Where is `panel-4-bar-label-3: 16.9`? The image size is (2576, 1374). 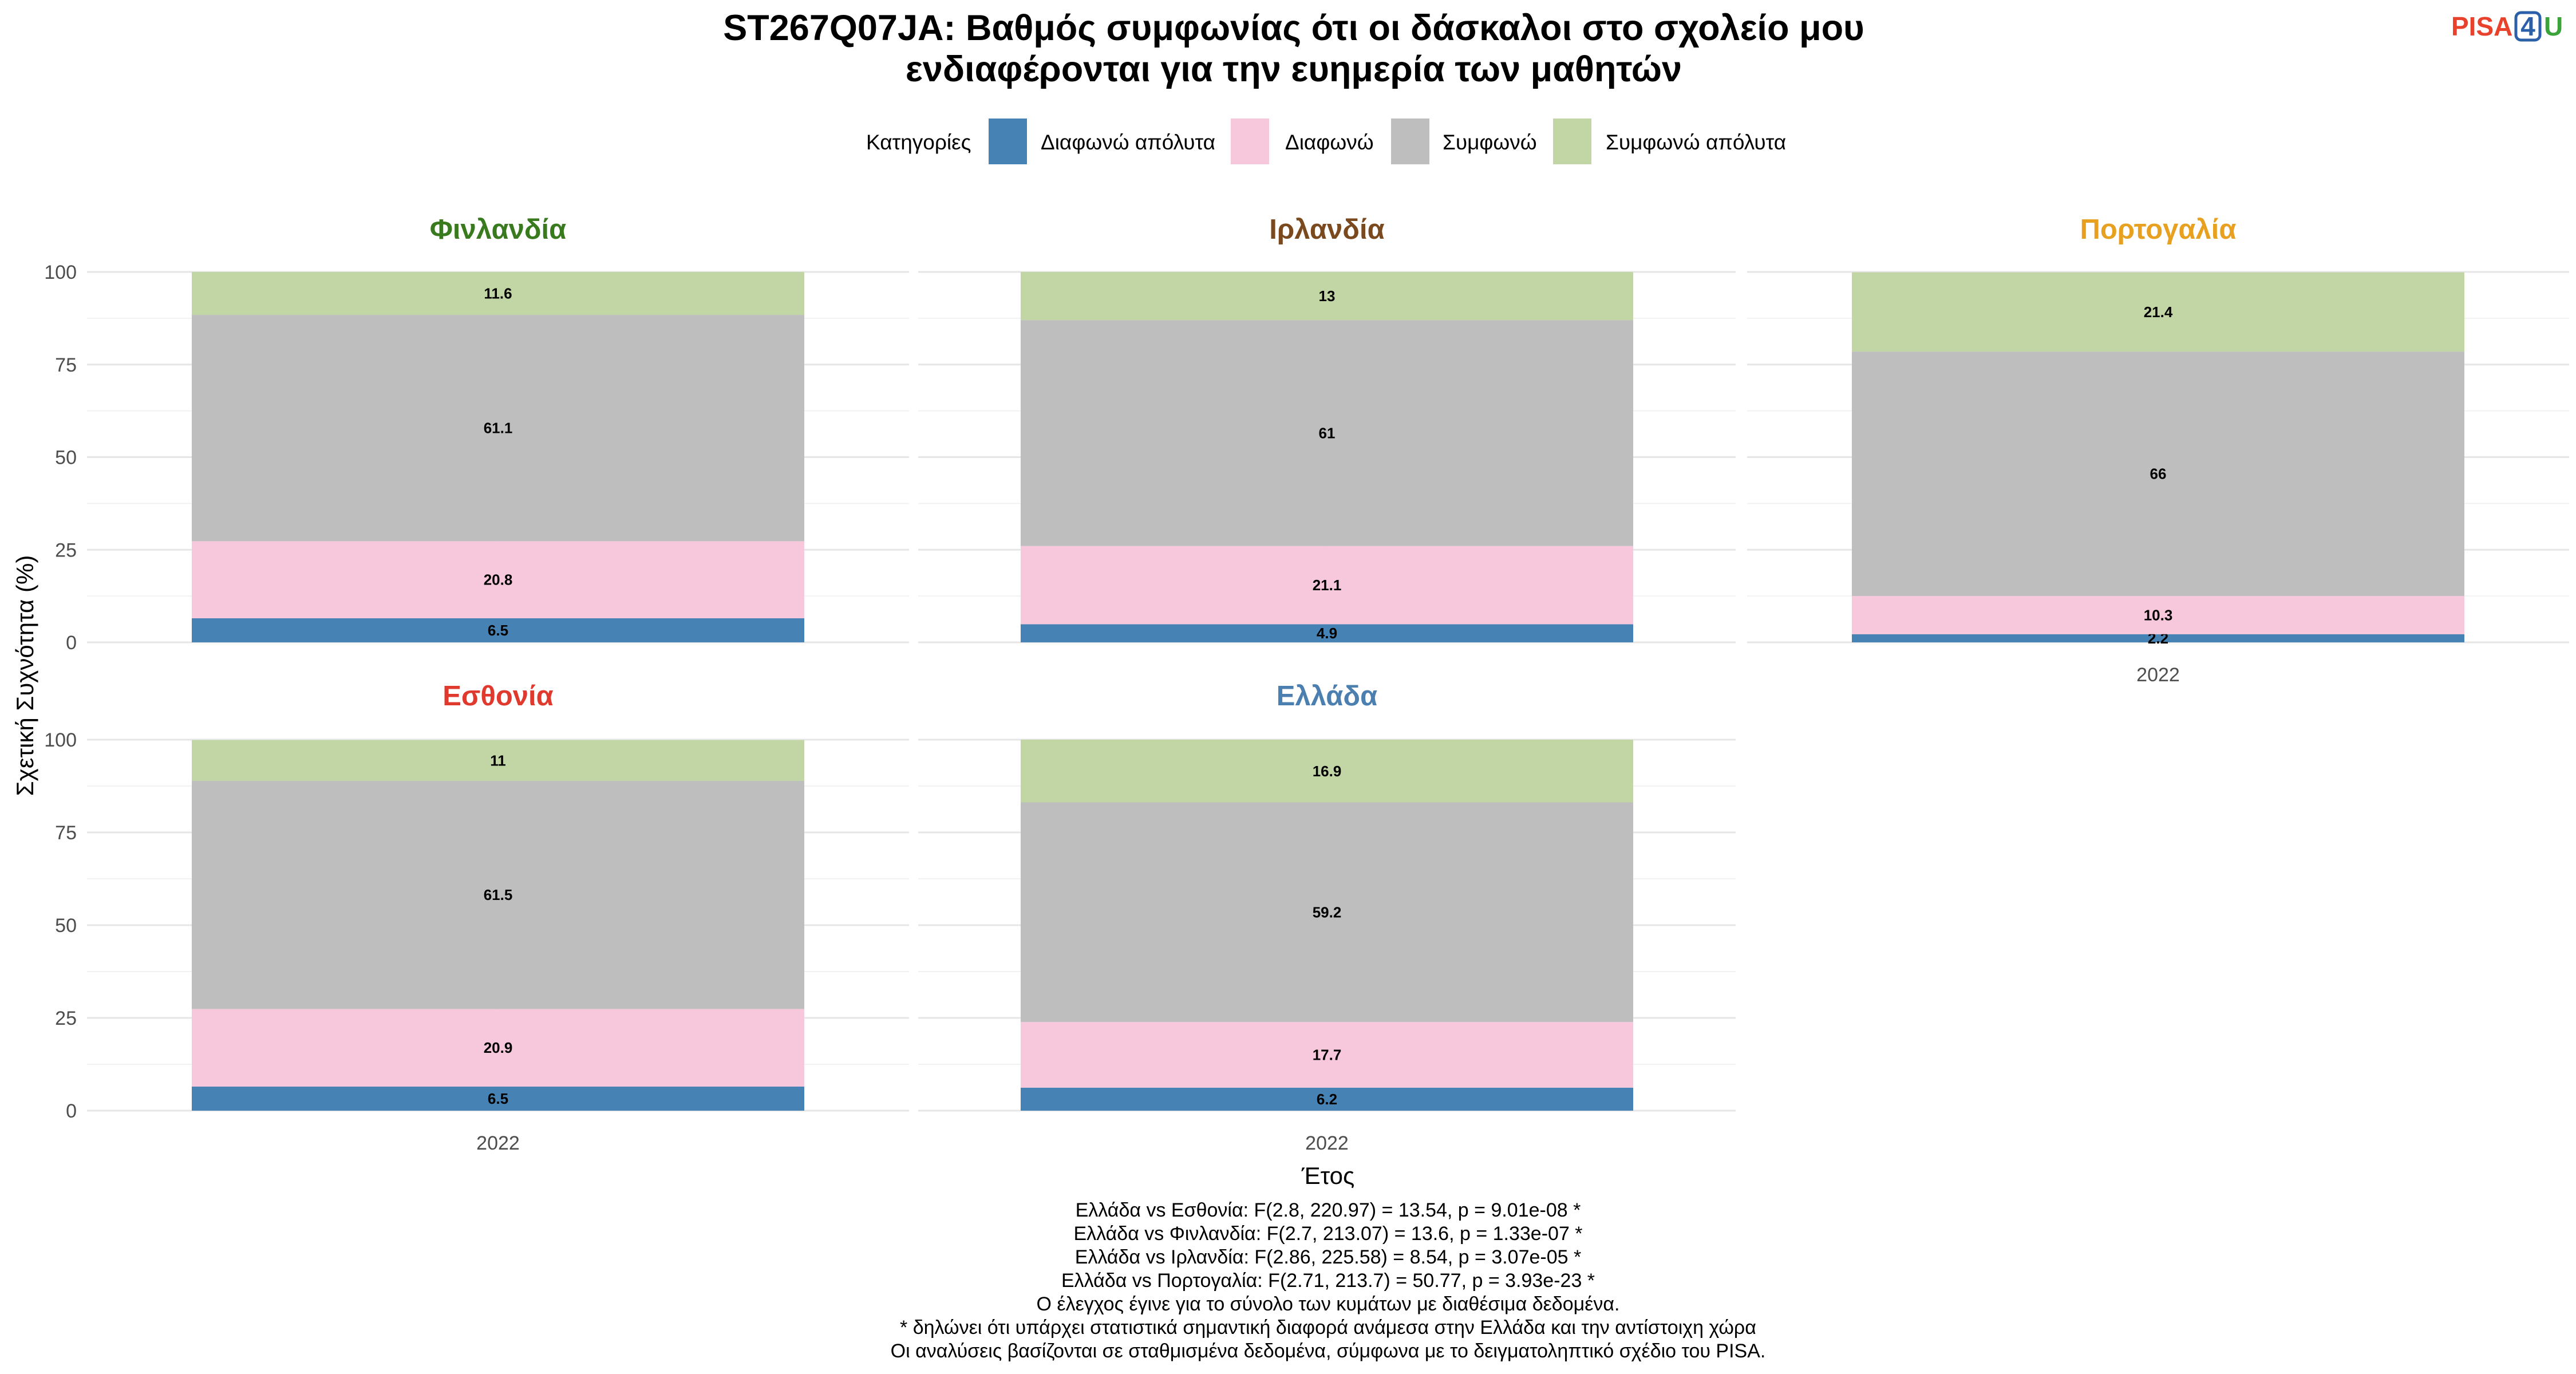 panel-4-bar-label-3: 16.9 is located at coordinates (1327, 772).